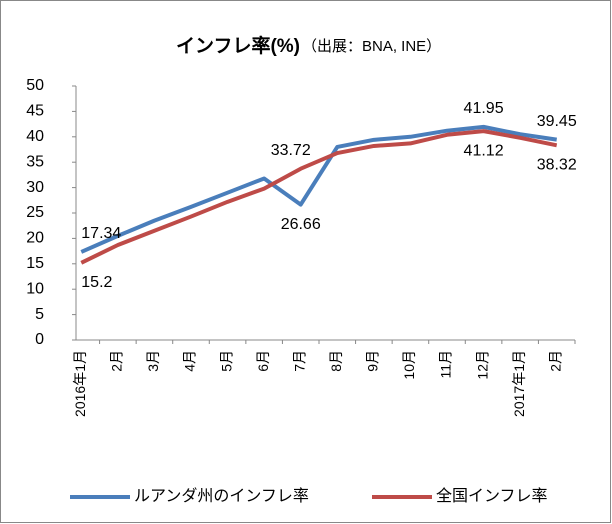 The height and width of the screenshot is (524, 612). What do you see at coordinates (80, 383) in the screenshot?
I see `x-tick-label: 2016年1月` at bounding box center [80, 383].